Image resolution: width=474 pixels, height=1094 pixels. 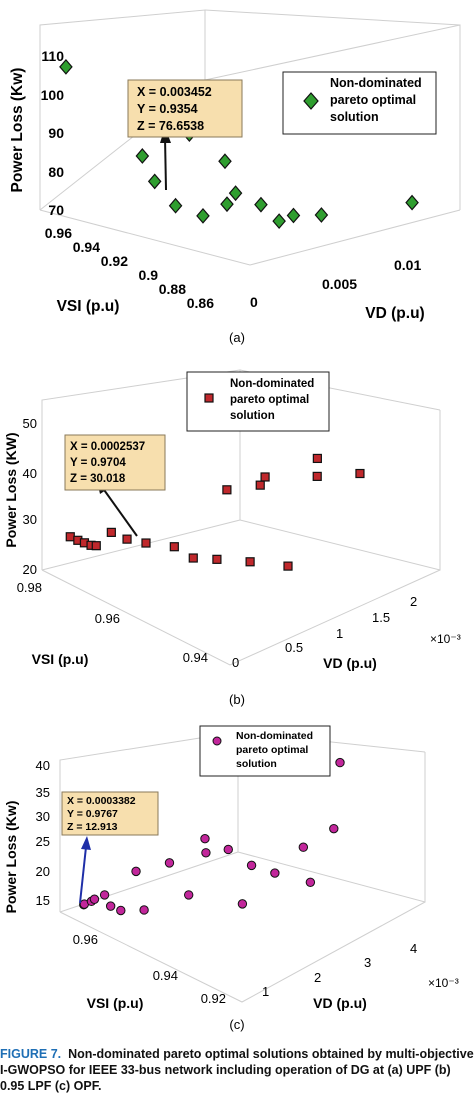 What do you see at coordinates (407, 265) in the screenshot?
I see `vd-tick-label: 0.01` at bounding box center [407, 265].